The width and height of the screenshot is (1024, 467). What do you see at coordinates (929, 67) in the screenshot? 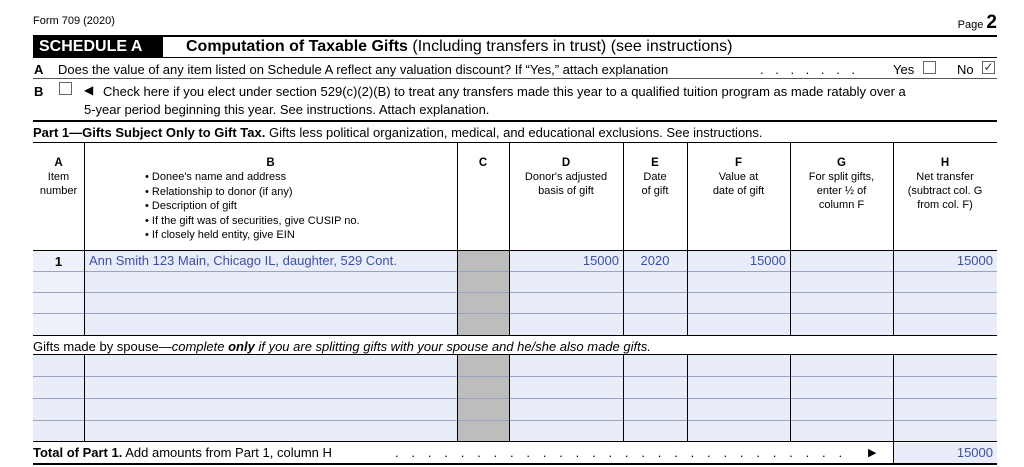
I see `yes-checkbox` at bounding box center [929, 67].